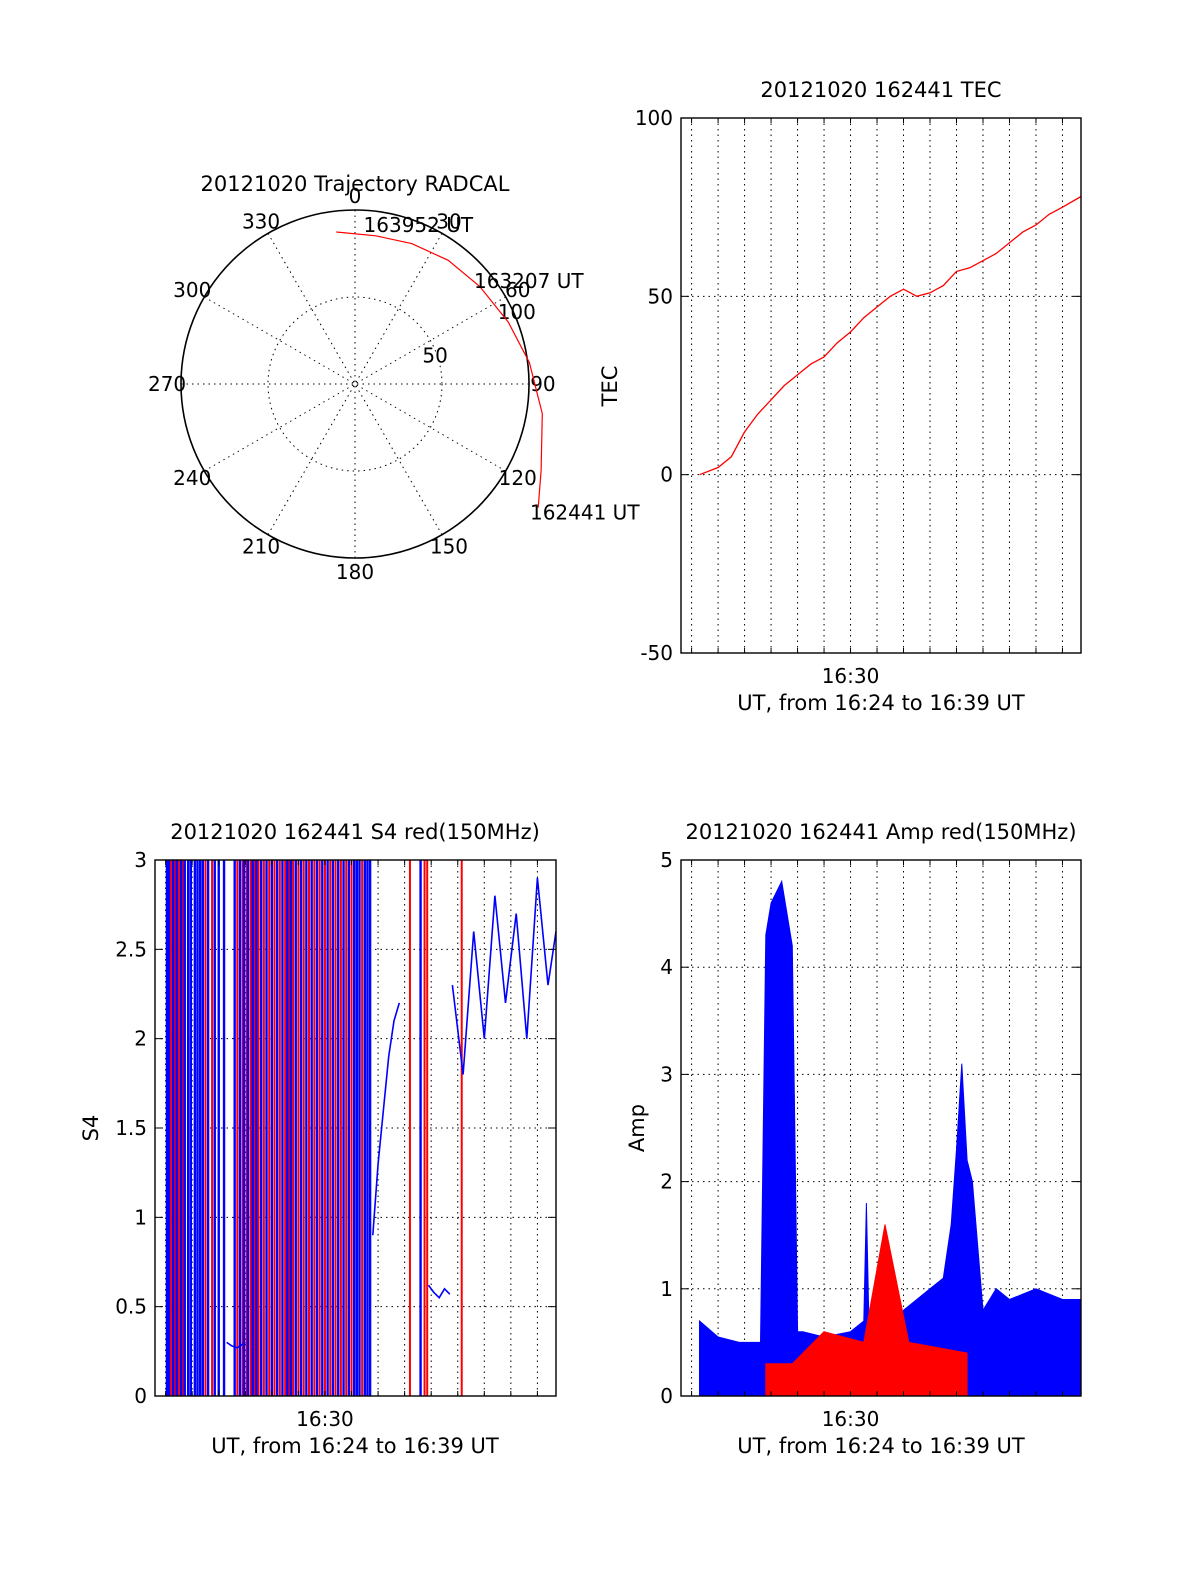 The height and width of the screenshot is (1575, 1200). I want to click on polar-time-label: 163207 UT, so click(529, 281).